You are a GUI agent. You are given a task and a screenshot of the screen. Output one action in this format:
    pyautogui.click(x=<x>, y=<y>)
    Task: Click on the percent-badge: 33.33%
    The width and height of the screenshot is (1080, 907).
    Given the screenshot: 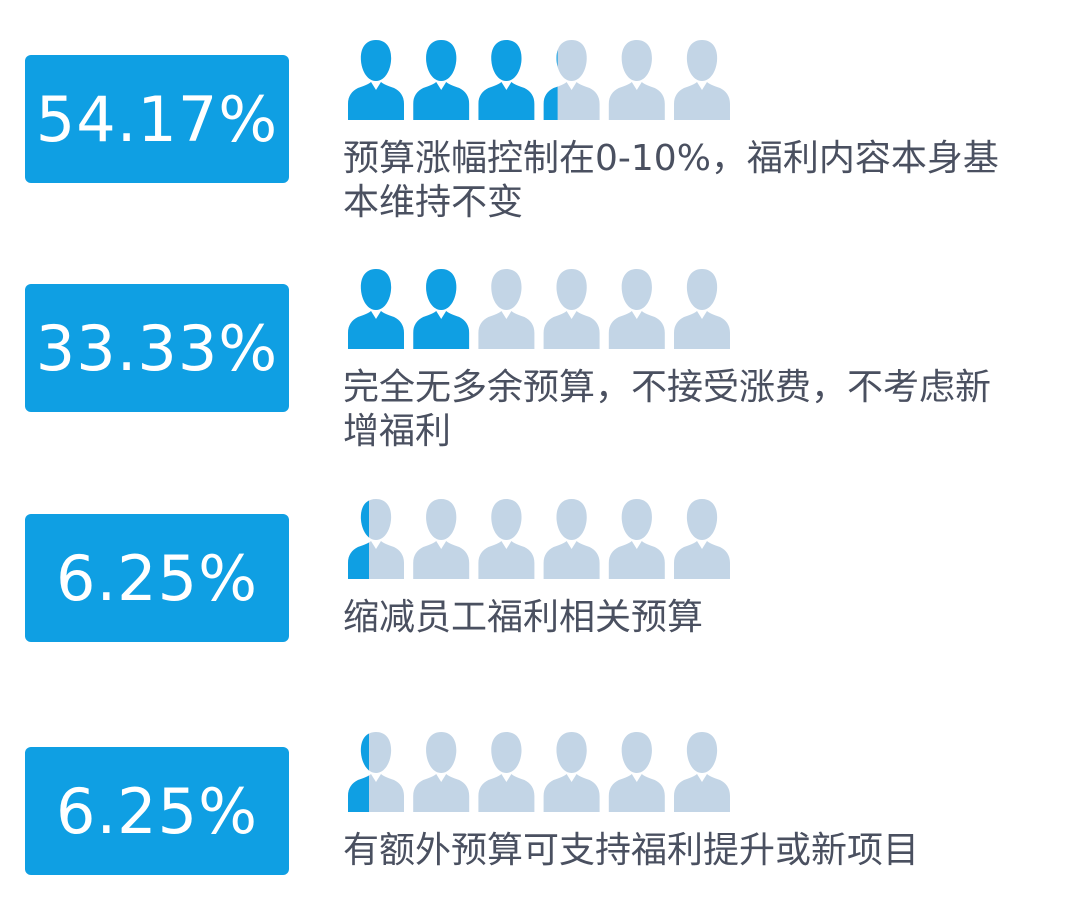 What is the action you would take?
    pyautogui.click(x=157, y=348)
    